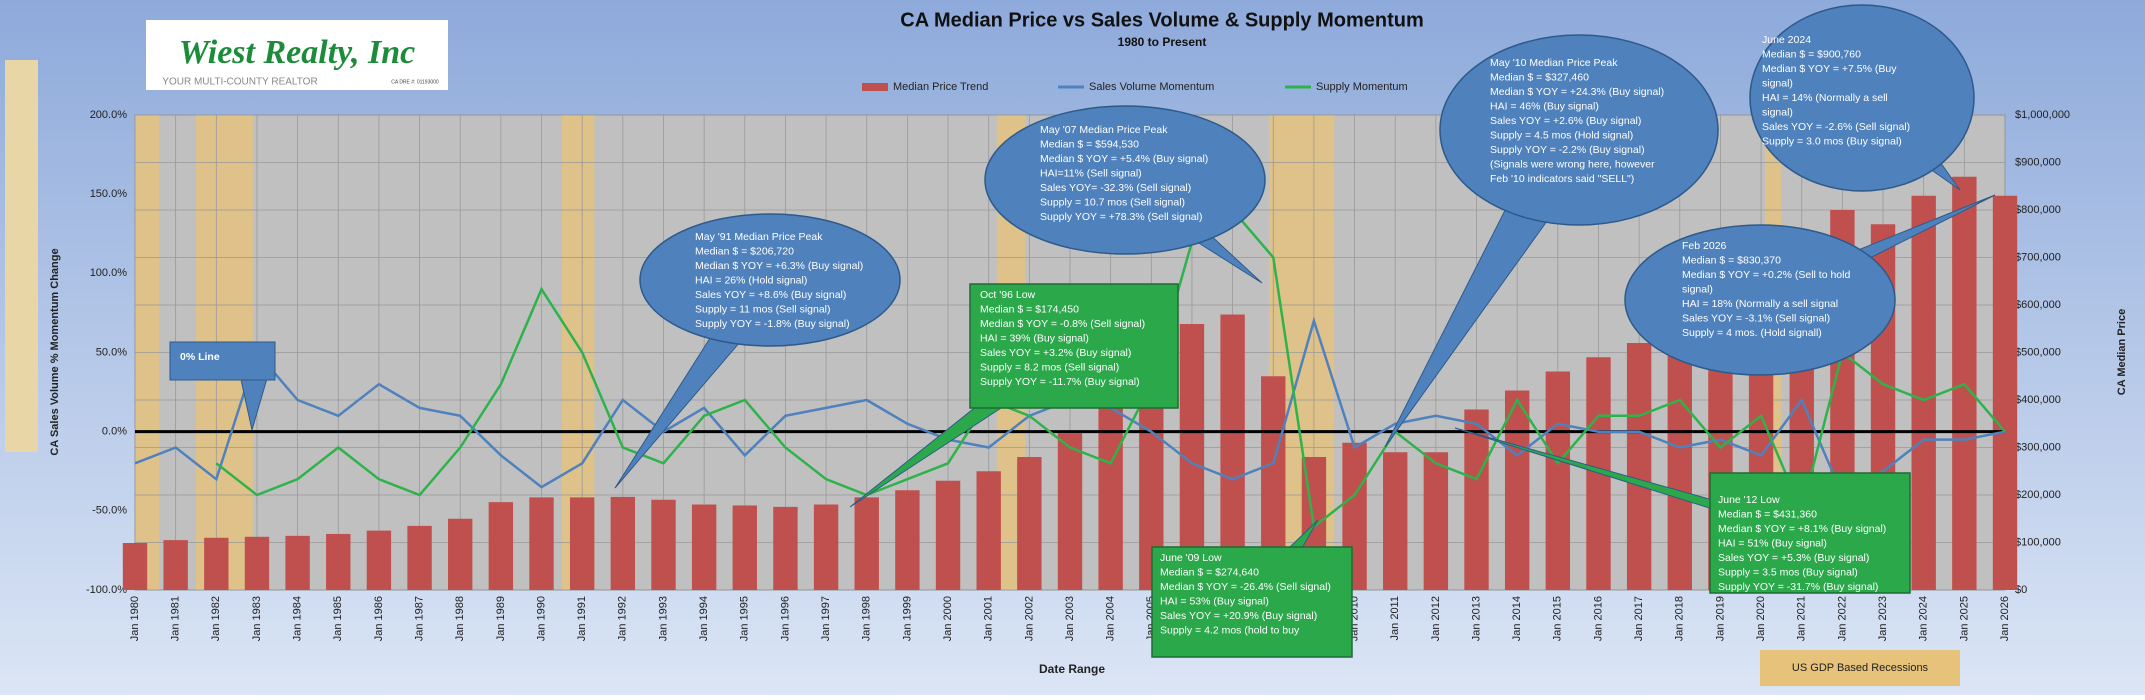  Describe the element at coordinates (1562, 179) in the screenshot. I see `callout-text: Feb '10 indicators said "SELL")` at that location.